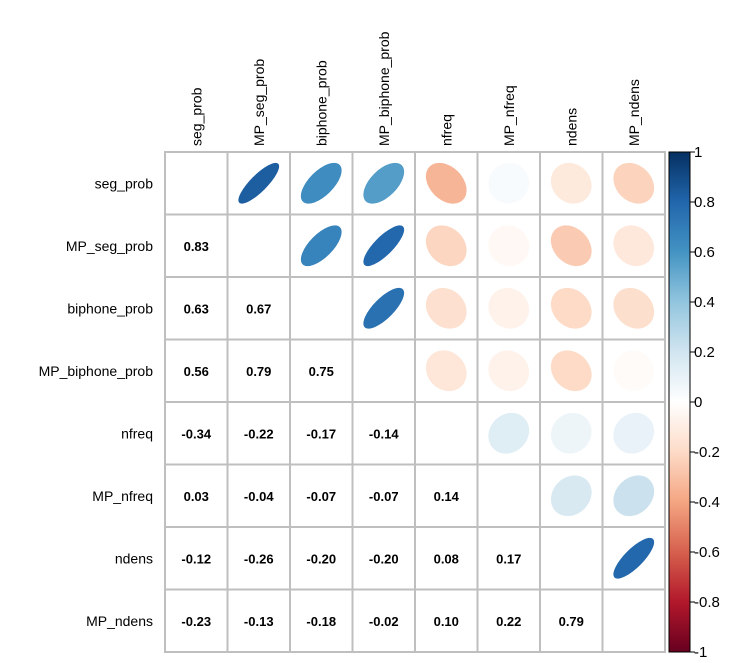 The width and height of the screenshot is (730, 663). I want to click on row-label: ndens, so click(134, 558).